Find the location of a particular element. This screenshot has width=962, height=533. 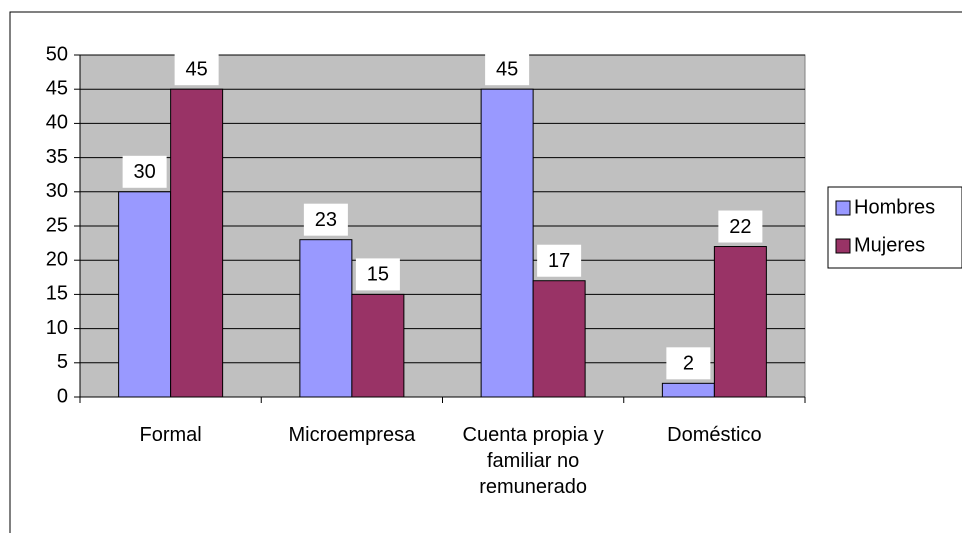

y-tick-label: 5 is located at coordinates (62, 362).